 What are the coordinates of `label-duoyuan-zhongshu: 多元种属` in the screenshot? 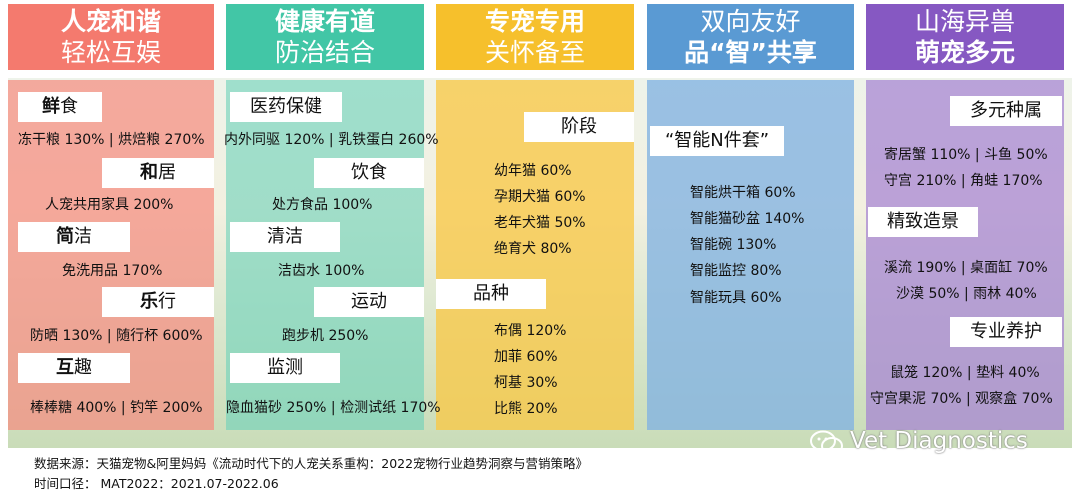 It's located at (1006, 111).